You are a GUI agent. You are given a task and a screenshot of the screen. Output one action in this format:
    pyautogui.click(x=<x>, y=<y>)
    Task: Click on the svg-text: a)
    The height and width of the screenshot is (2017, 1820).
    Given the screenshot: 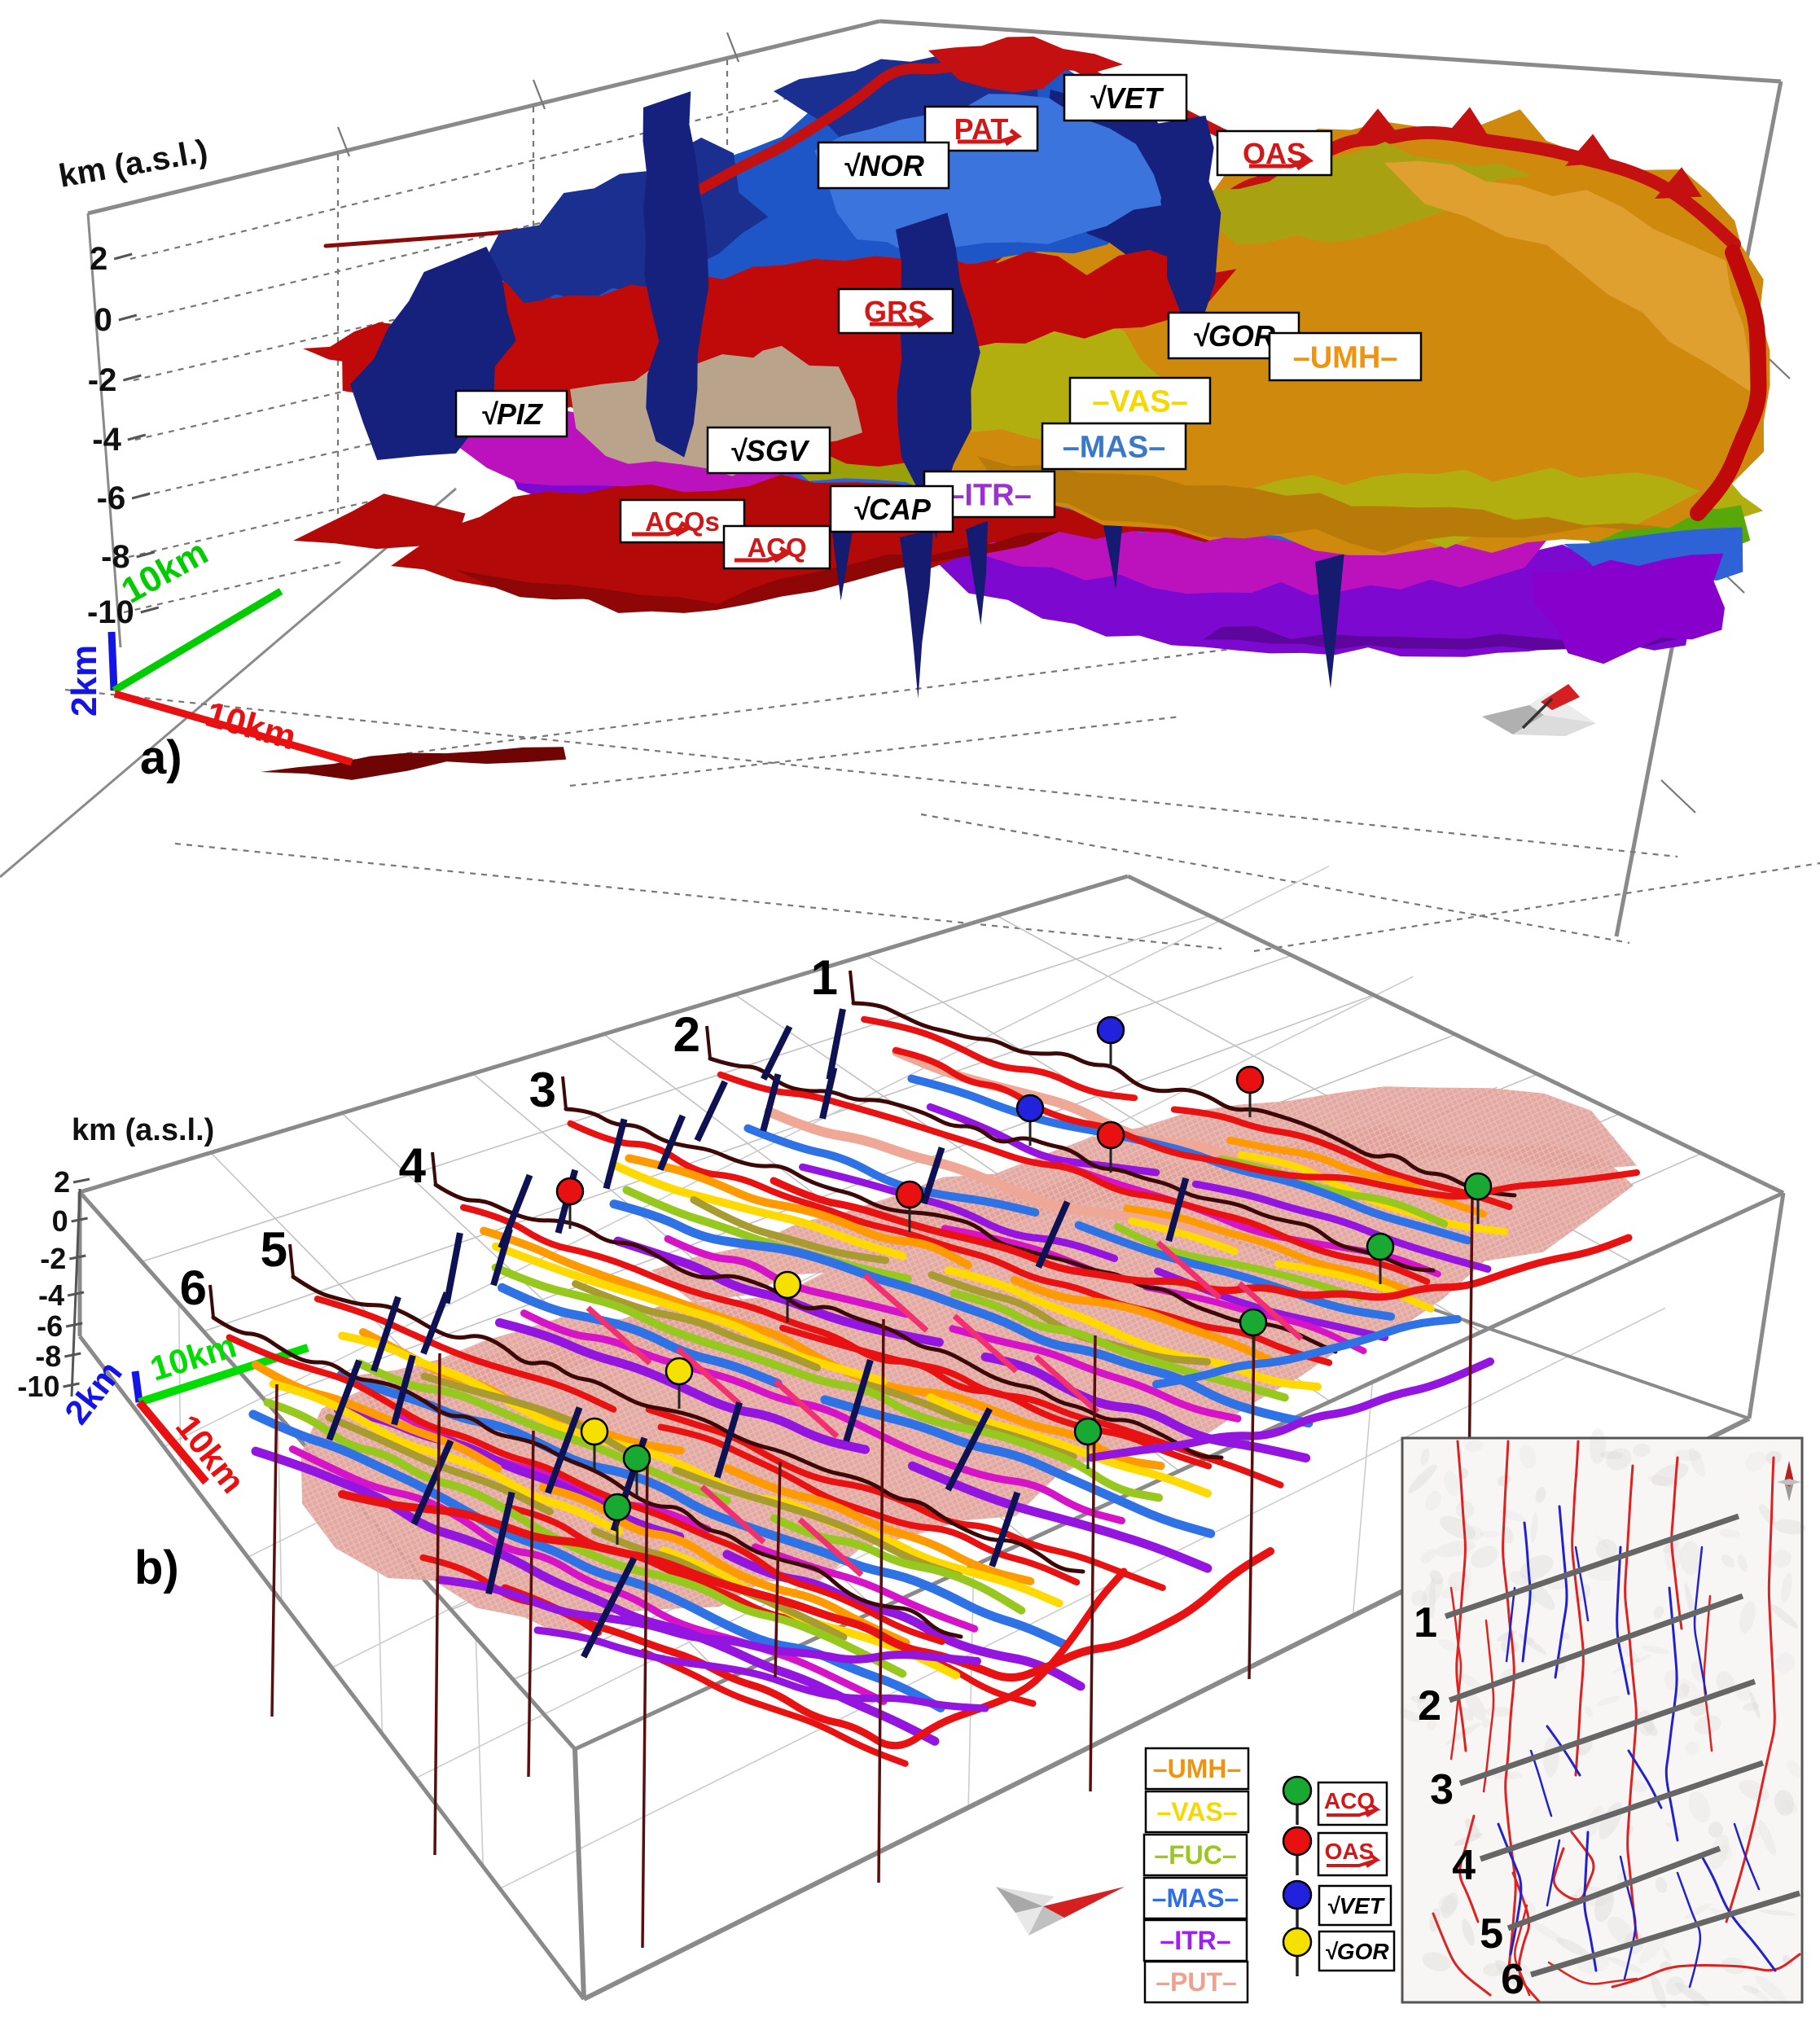 What is the action you would take?
    pyautogui.click(x=161, y=757)
    